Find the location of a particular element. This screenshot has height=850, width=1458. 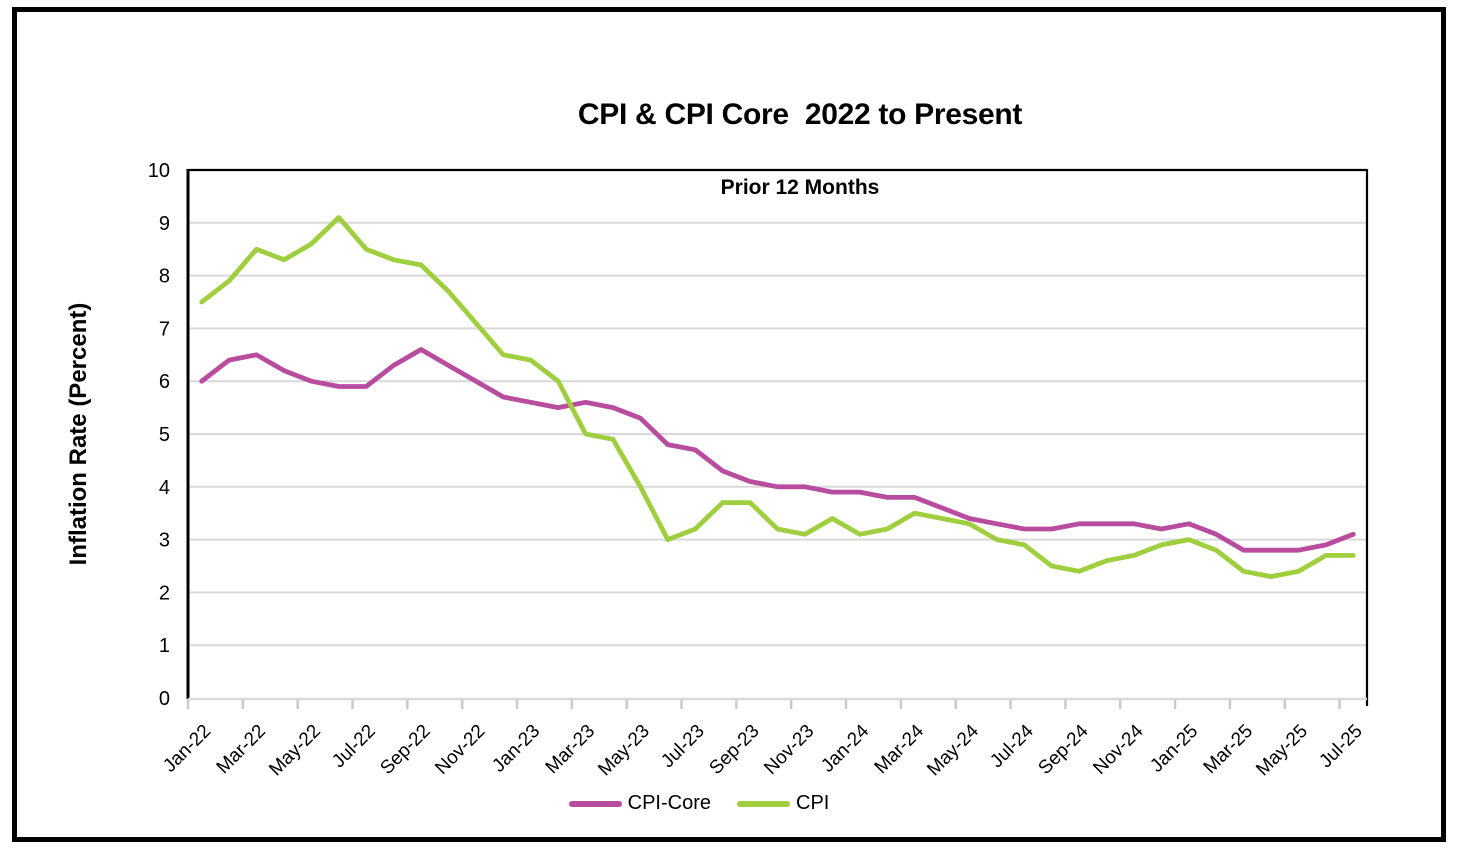

x-tick-label: May-24 is located at coordinates (953, 750).